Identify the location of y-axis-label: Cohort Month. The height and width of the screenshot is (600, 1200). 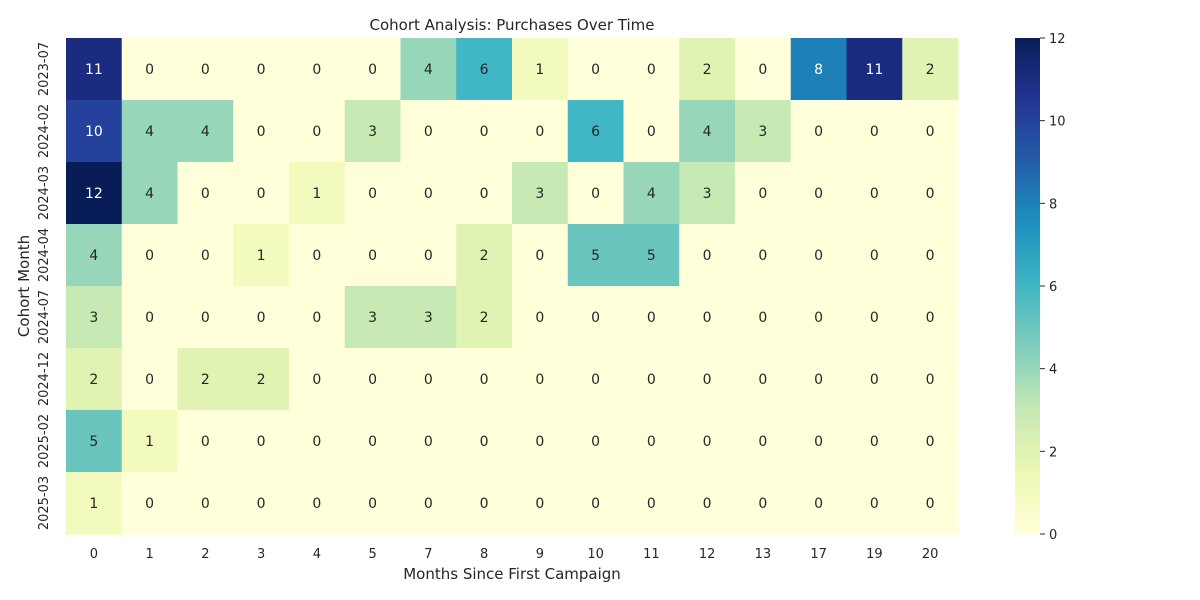
(24, 286).